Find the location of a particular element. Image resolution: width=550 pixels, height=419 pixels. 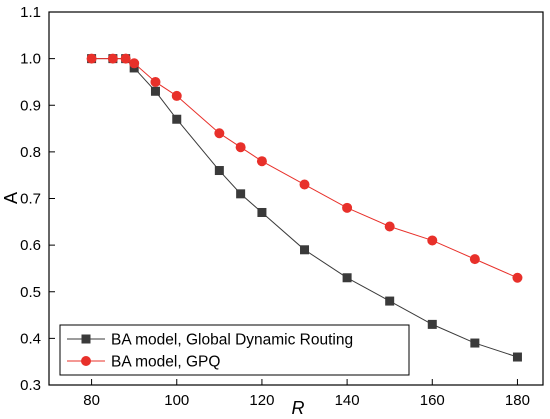

x-axis: 80 100 120 140 160 180 is located at coordinates (306, 394).